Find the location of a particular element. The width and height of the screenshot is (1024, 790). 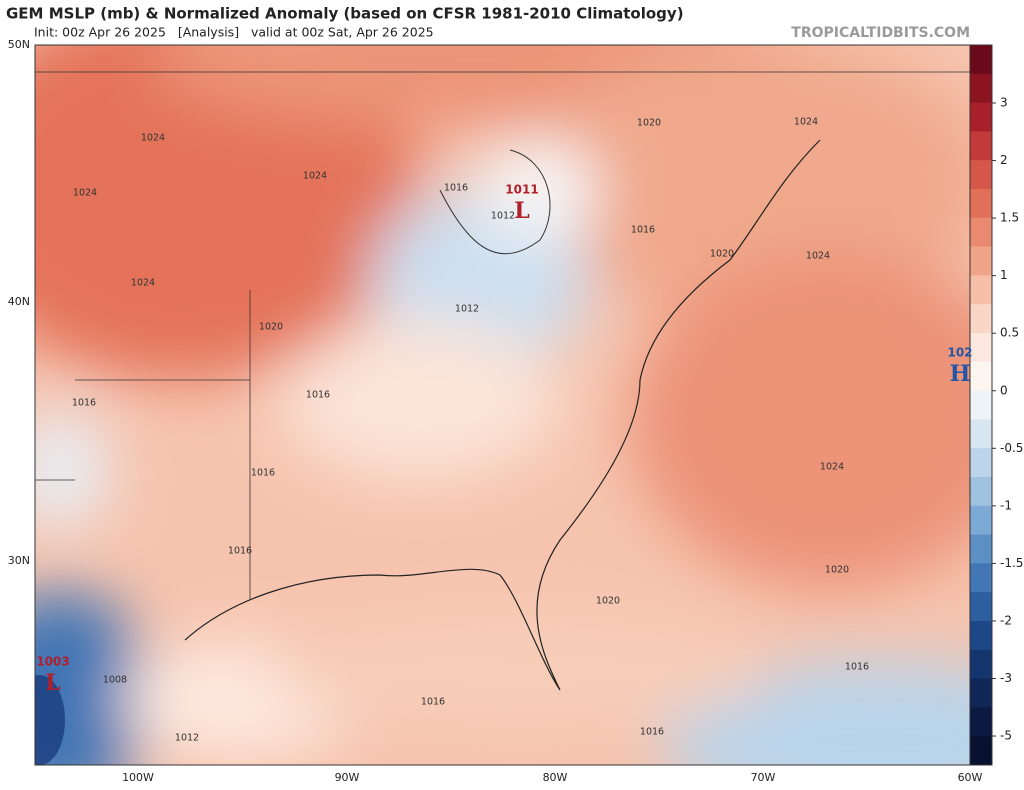

pressure-value: 1003 is located at coordinates (52, 662).